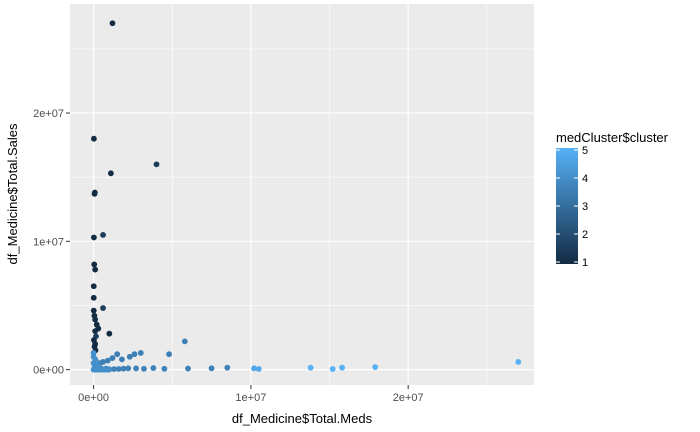 The image size is (700, 432). Describe the element at coordinates (585, 179) in the screenshot. I see `legend-tick-label: 4` at that location.